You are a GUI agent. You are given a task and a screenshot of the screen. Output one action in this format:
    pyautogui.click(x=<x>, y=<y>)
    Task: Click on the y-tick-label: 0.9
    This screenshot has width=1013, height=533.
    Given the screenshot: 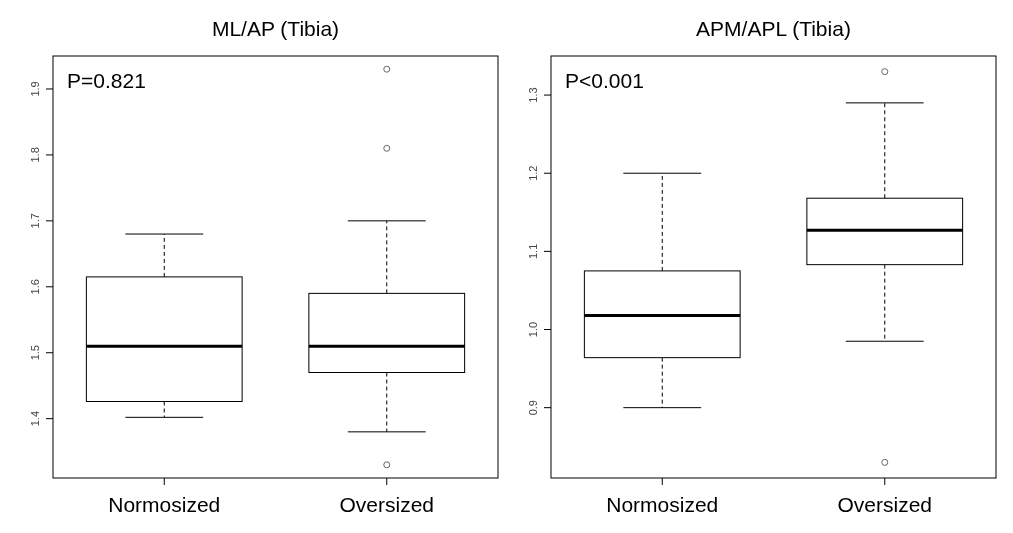 What is the action you would take?
    pyautogui.click(x=533, y=408)
    